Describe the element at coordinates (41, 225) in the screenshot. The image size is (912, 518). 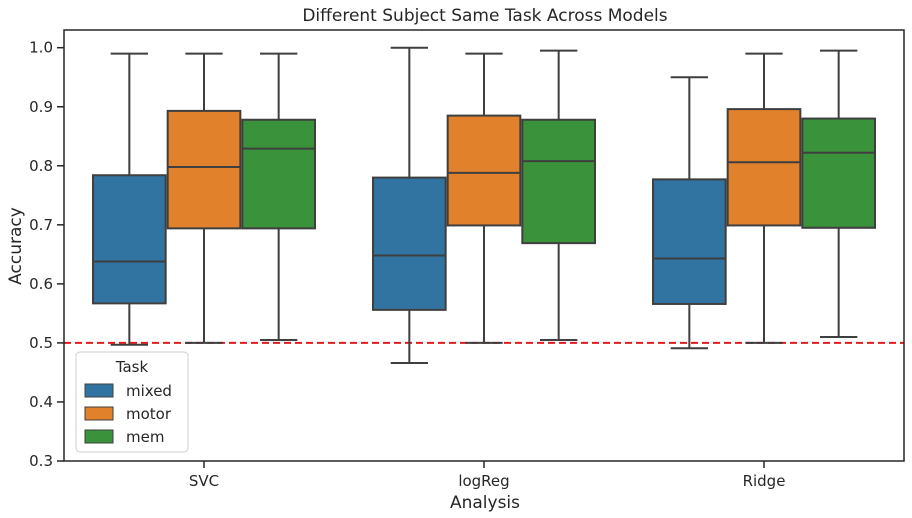
I see `y-tick-label: 0.7` at that location.